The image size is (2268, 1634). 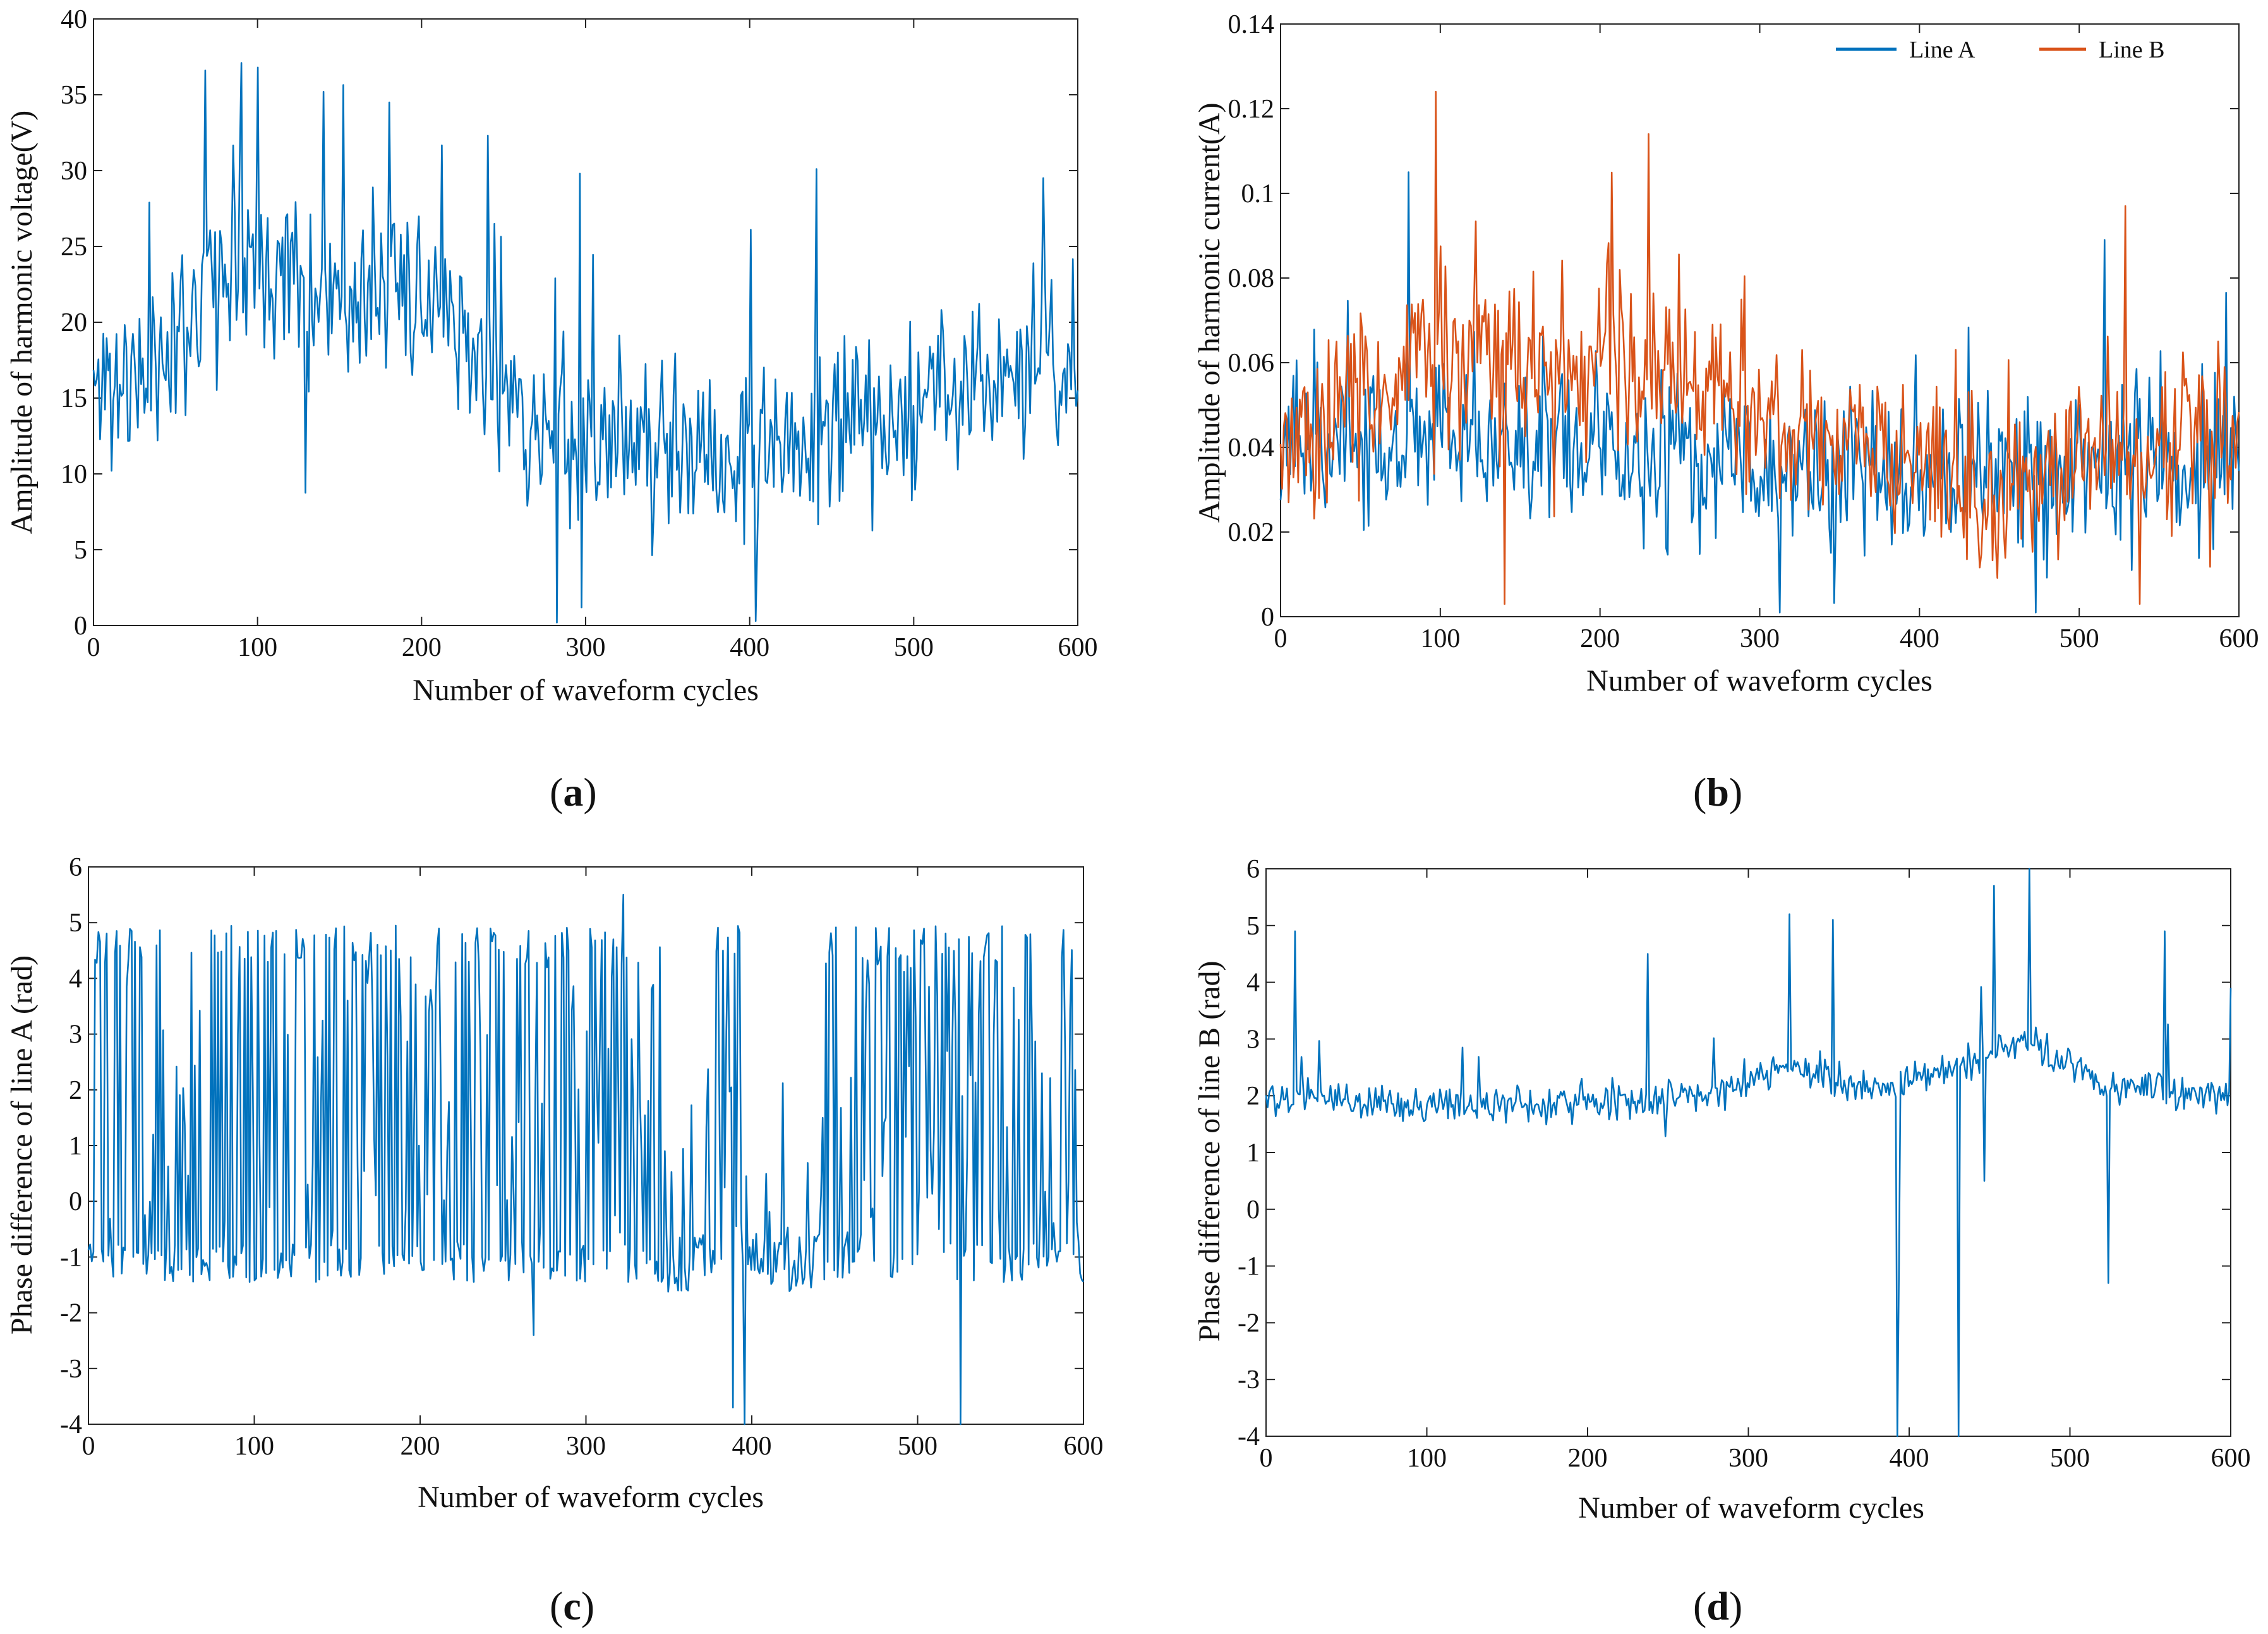 I want to click on x-tick-label-b-2: 200, so click(x=1600, y=638).